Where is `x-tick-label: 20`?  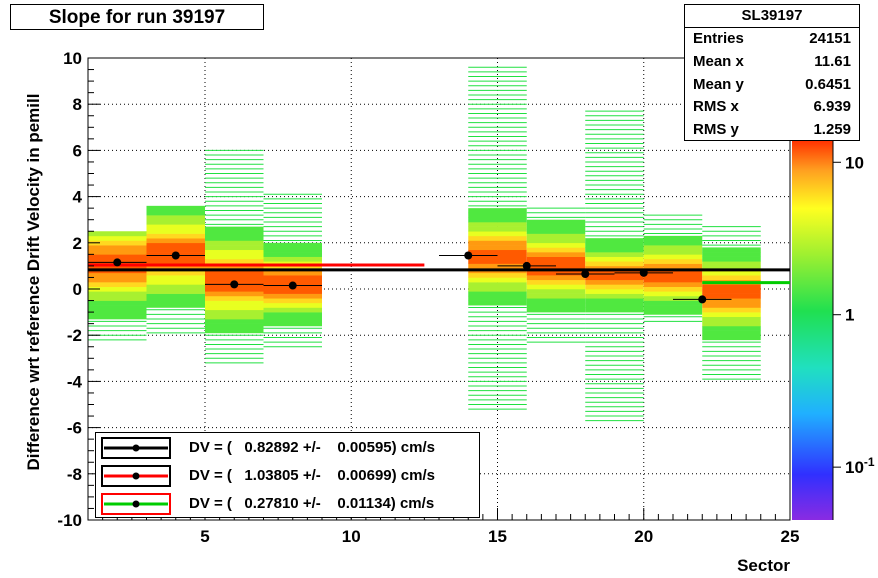 x-tick-label: 20 is located at coordinates (643, 536).